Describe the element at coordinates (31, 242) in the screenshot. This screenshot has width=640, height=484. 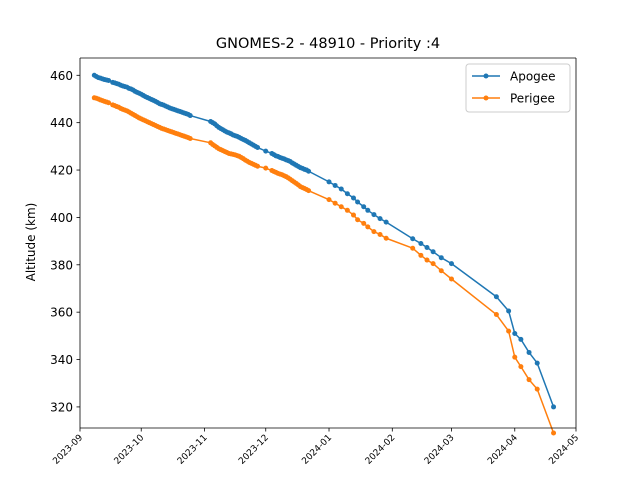
I see `y-axis-label: Altitude (km)` at that location.